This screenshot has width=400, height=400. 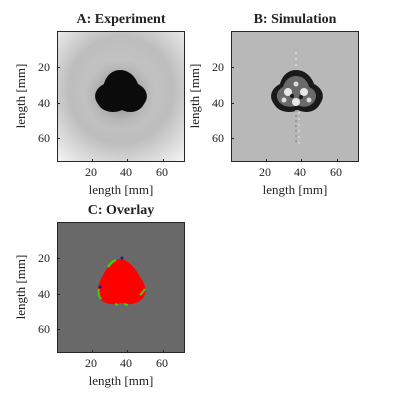 I want to click on panel-b-ytick-40: 40, so click(x=218, y=103).